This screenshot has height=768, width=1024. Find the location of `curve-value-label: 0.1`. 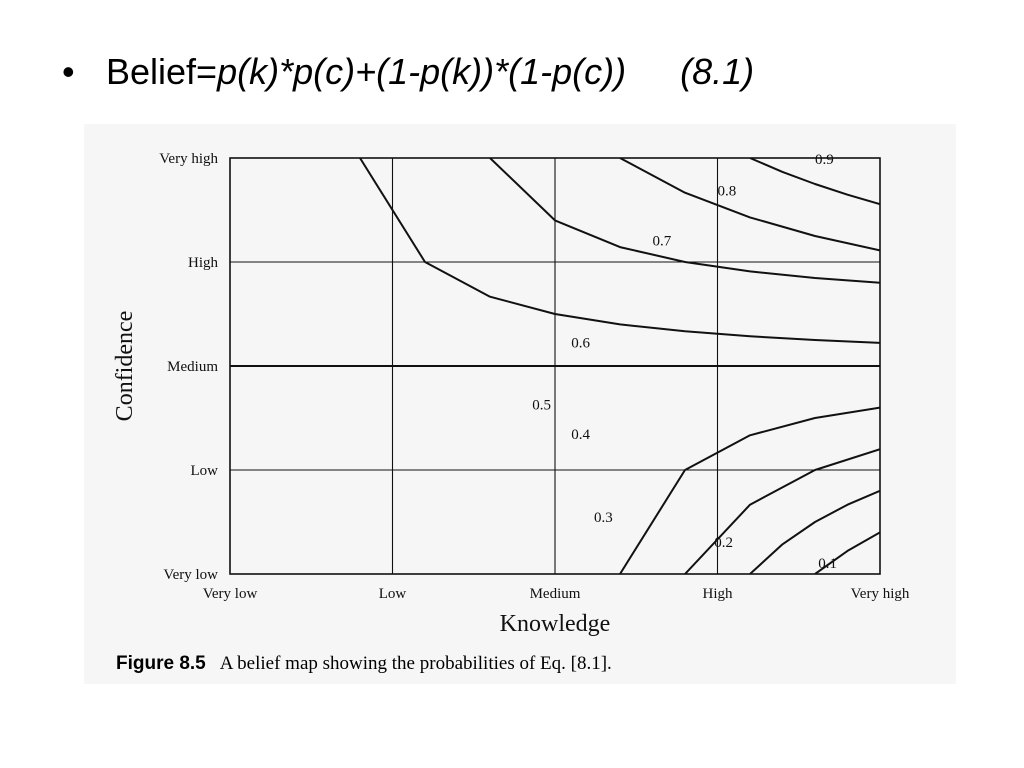

curve-value-label: 0.1 is located at coordinates (827, 564).